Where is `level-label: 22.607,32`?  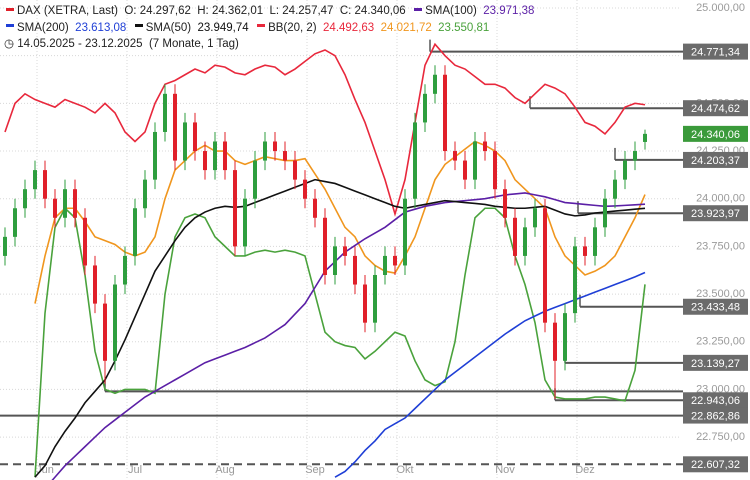 level-label: 22.607,32 is located at coordinates (715, 465).